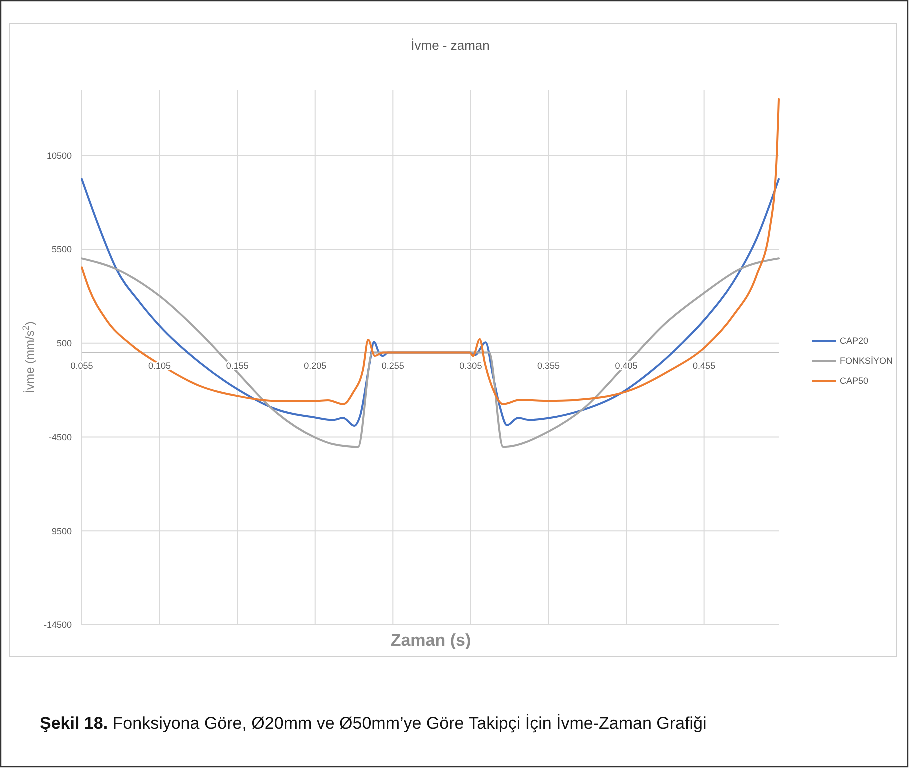 This screenshot has height=768, width=909. Describe the element at coordinates (60, 437) in the screenshot. I see `y-tick-label: -4500` at that location.